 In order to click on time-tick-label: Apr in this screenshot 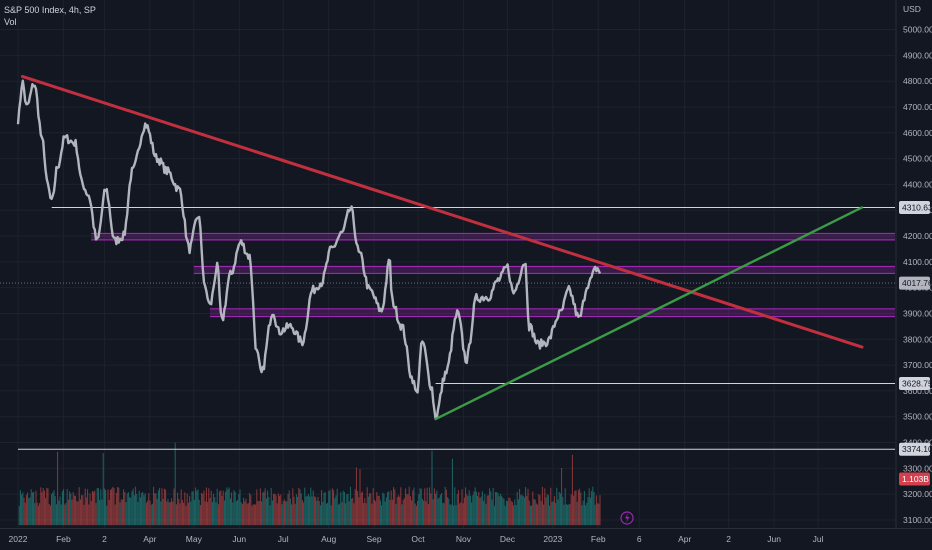, I will do `click(684, 539)`.